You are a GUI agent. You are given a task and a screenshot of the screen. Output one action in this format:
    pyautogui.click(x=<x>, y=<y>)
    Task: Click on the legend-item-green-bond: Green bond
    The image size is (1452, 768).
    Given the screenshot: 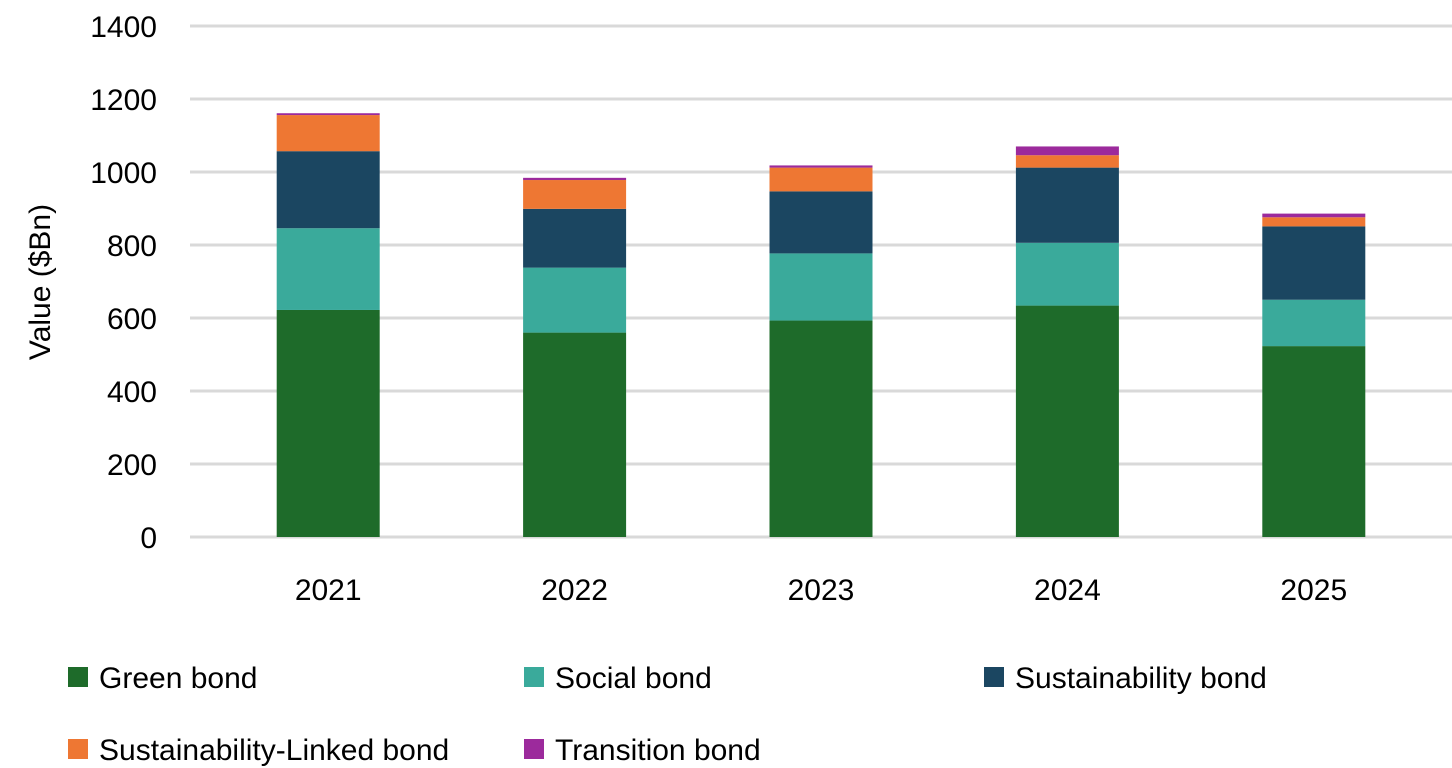 What is the action you would take?
    pyautogui.click(x=162, y=678)
    